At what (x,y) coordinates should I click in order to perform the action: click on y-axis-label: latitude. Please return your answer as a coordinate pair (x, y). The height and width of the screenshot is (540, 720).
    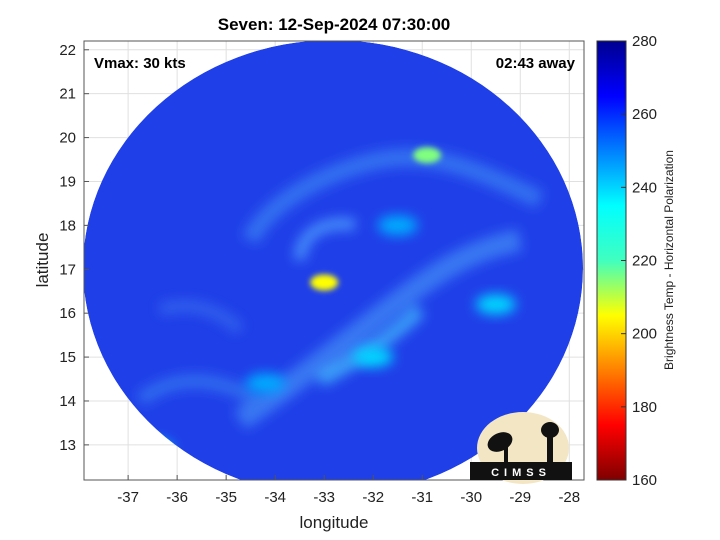
    Looking at the image, I should click on (42, 260).